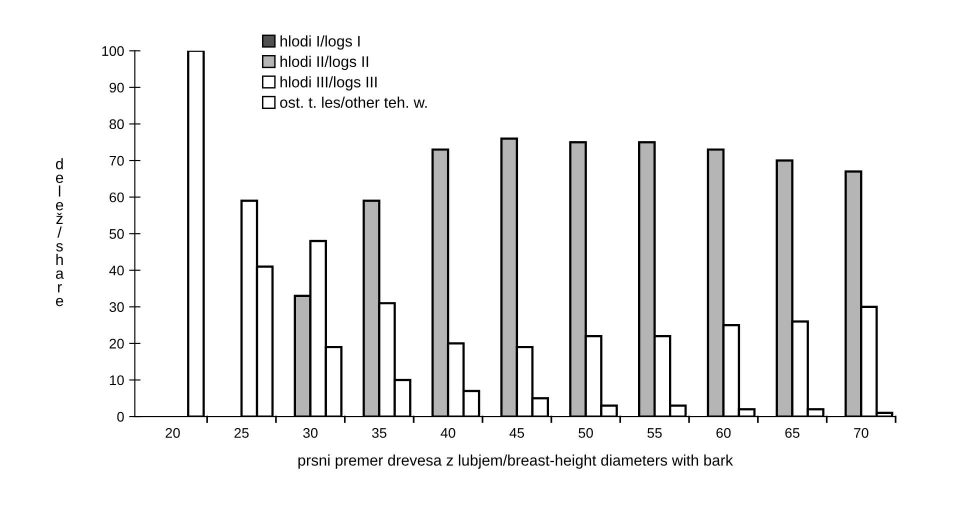 The width and height of the screenshot is (963, 508). I want to click on y-tick-label: 80, so click(117, 124).